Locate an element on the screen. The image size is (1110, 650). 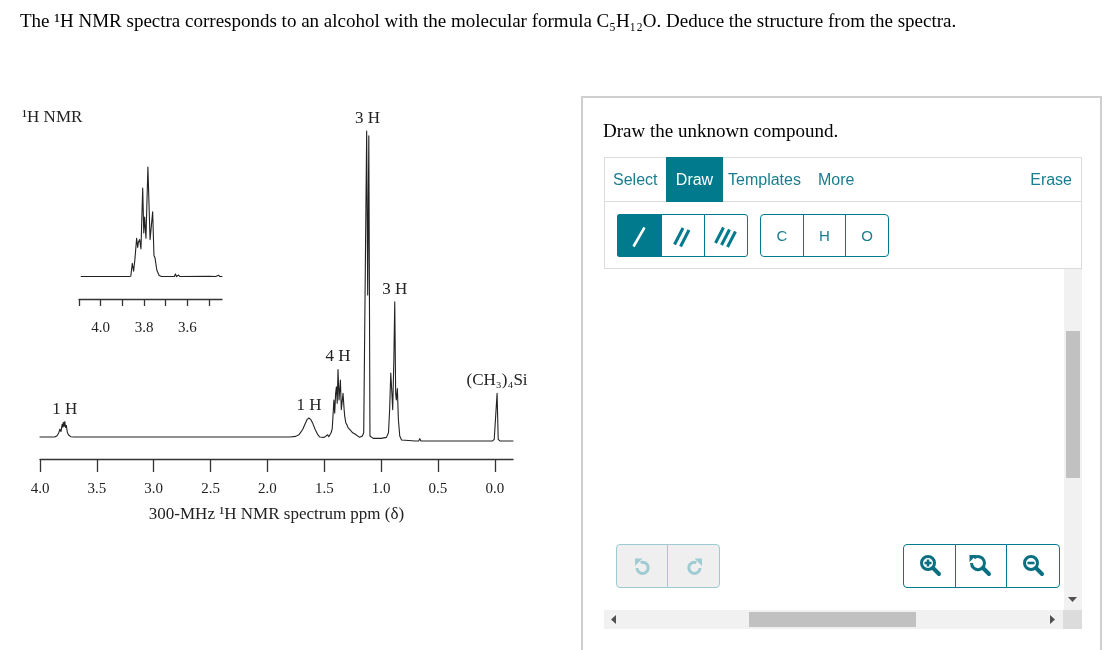
text: Draw is located at coordinates (694, 179).